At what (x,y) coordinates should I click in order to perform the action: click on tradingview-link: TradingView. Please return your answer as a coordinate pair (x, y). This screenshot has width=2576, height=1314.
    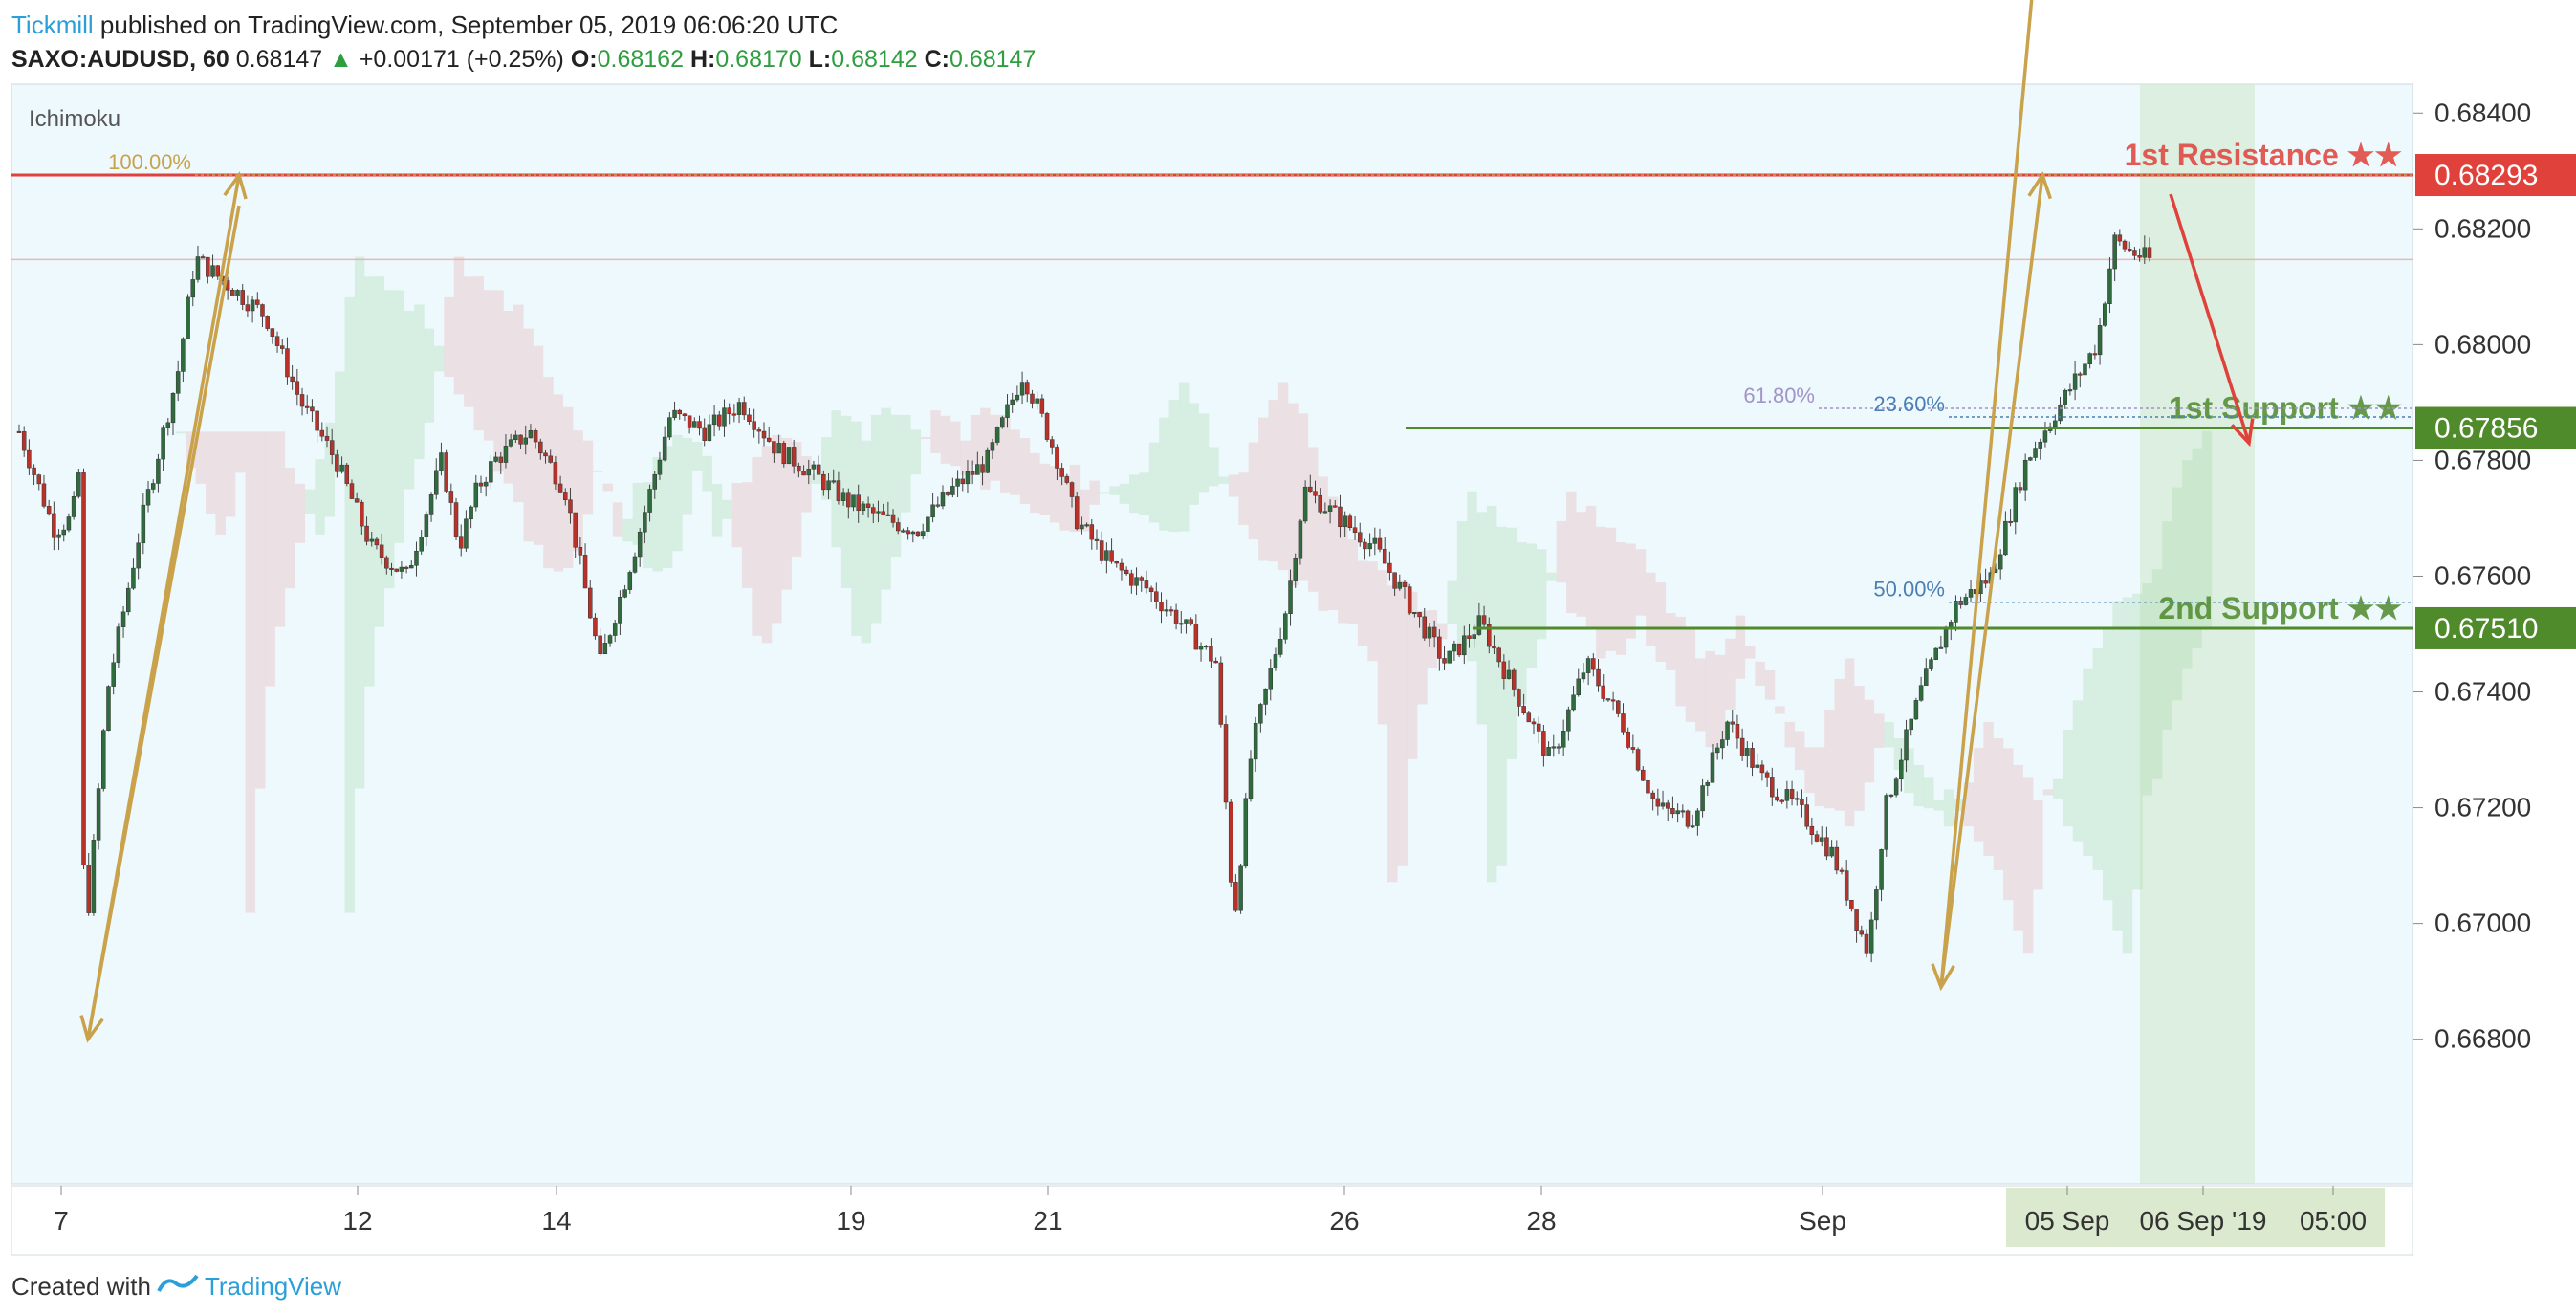
    Looking at the image, I should click on (273, 1286).